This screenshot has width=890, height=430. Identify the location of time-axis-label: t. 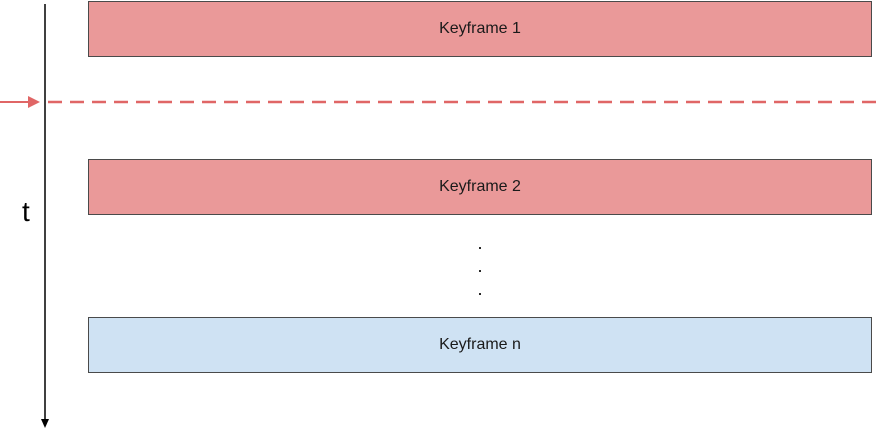
(26, 211).